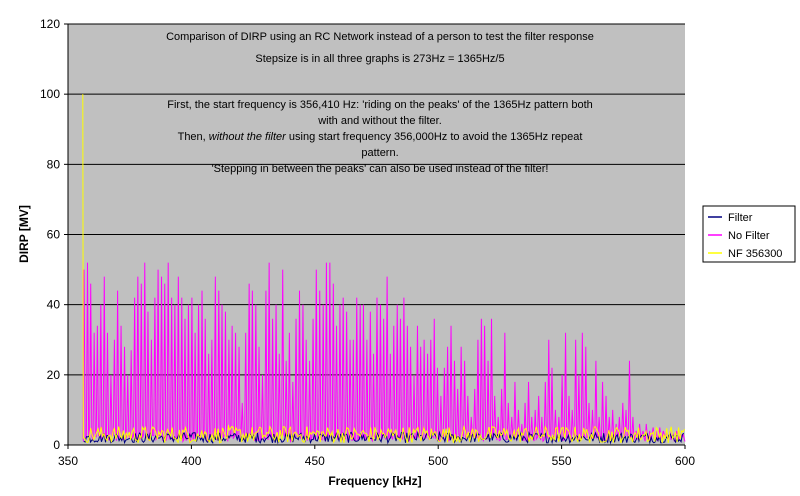 This screenshot has width=800, height=496. I want to click on x-tick-label: 400, so click(191, 461).